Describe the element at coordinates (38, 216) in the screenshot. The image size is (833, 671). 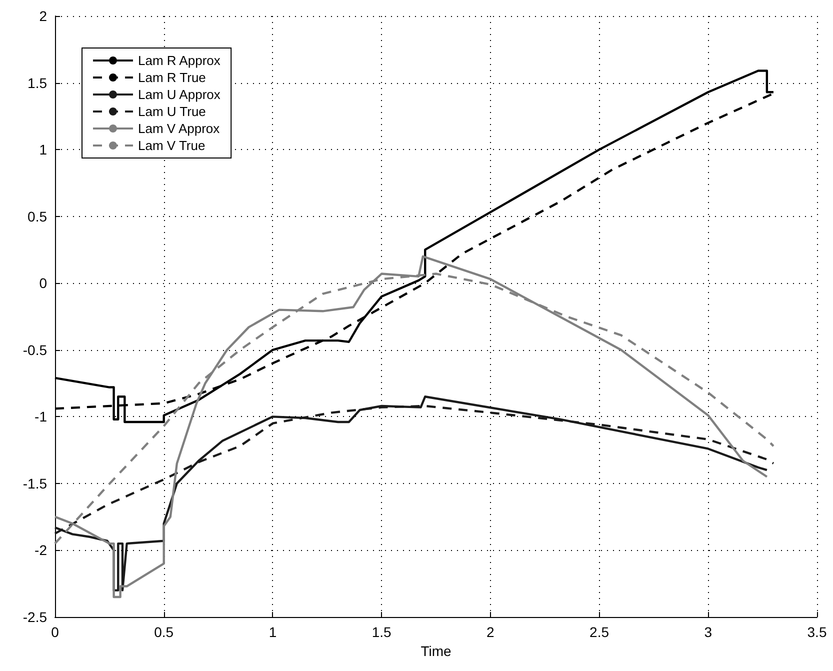
I see `y-tick-label: 0.5` at that location.